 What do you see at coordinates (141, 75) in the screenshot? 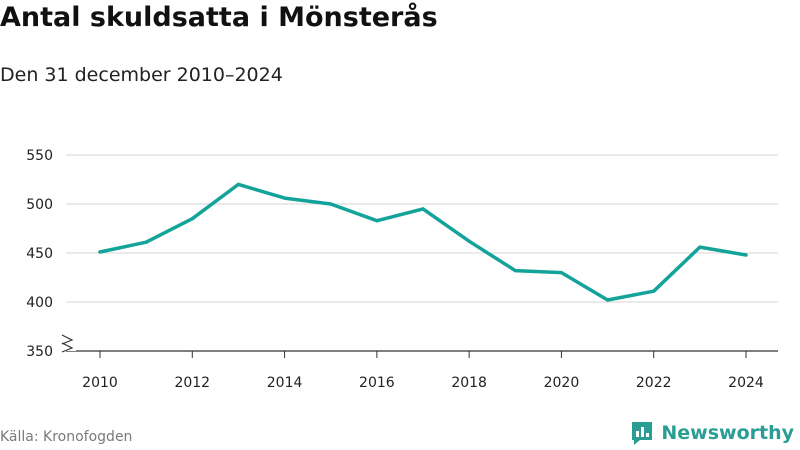
I see `chart-subtitle: Den 31 december 2010–2024` at bounding box center [141, 75].